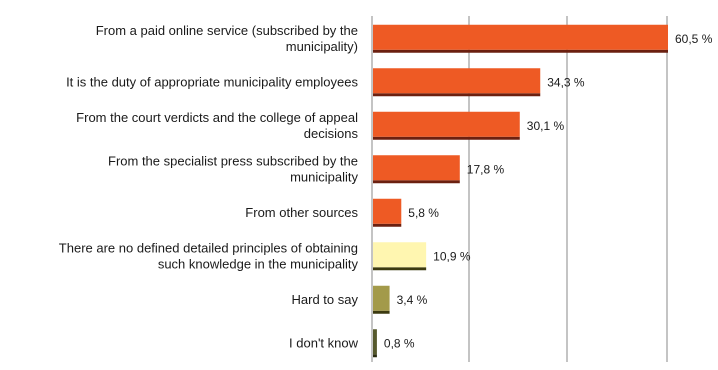  I want to click on value-label-6: 10,9 %, so click(452, 256).